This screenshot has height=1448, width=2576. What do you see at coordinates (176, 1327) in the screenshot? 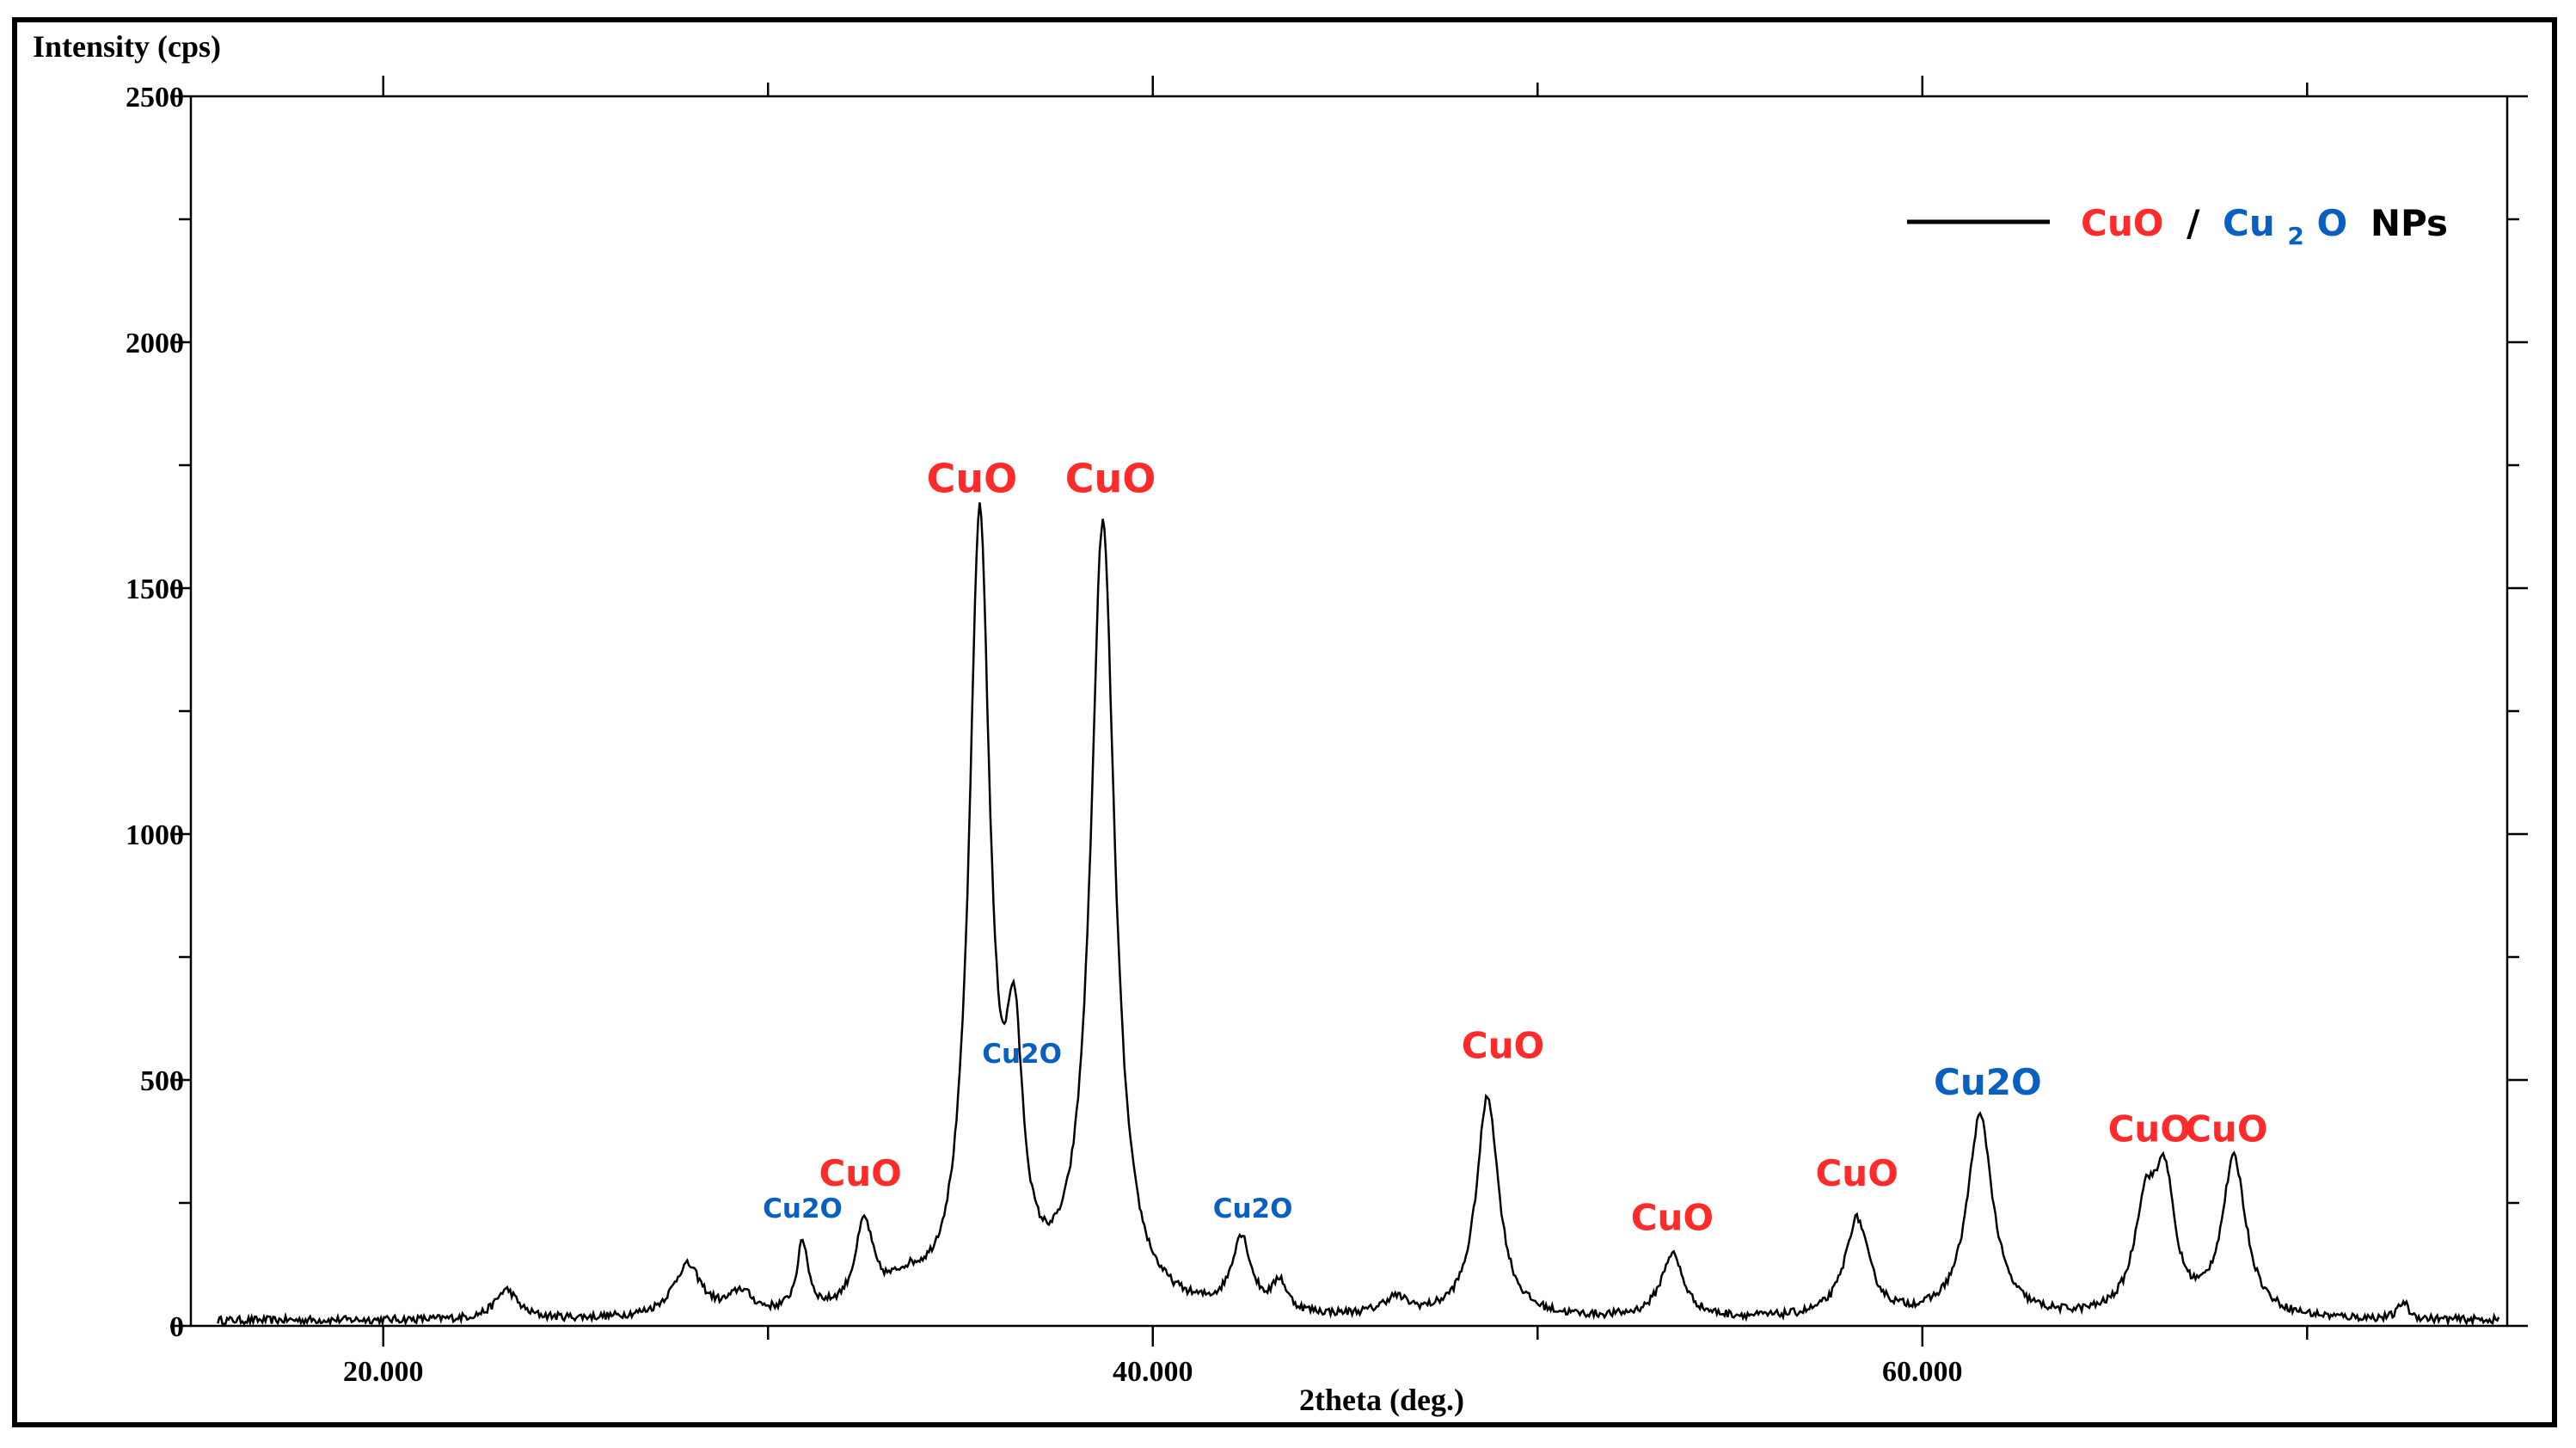
I see `y-tick-label: 0` at bounding box center [176, 1327].